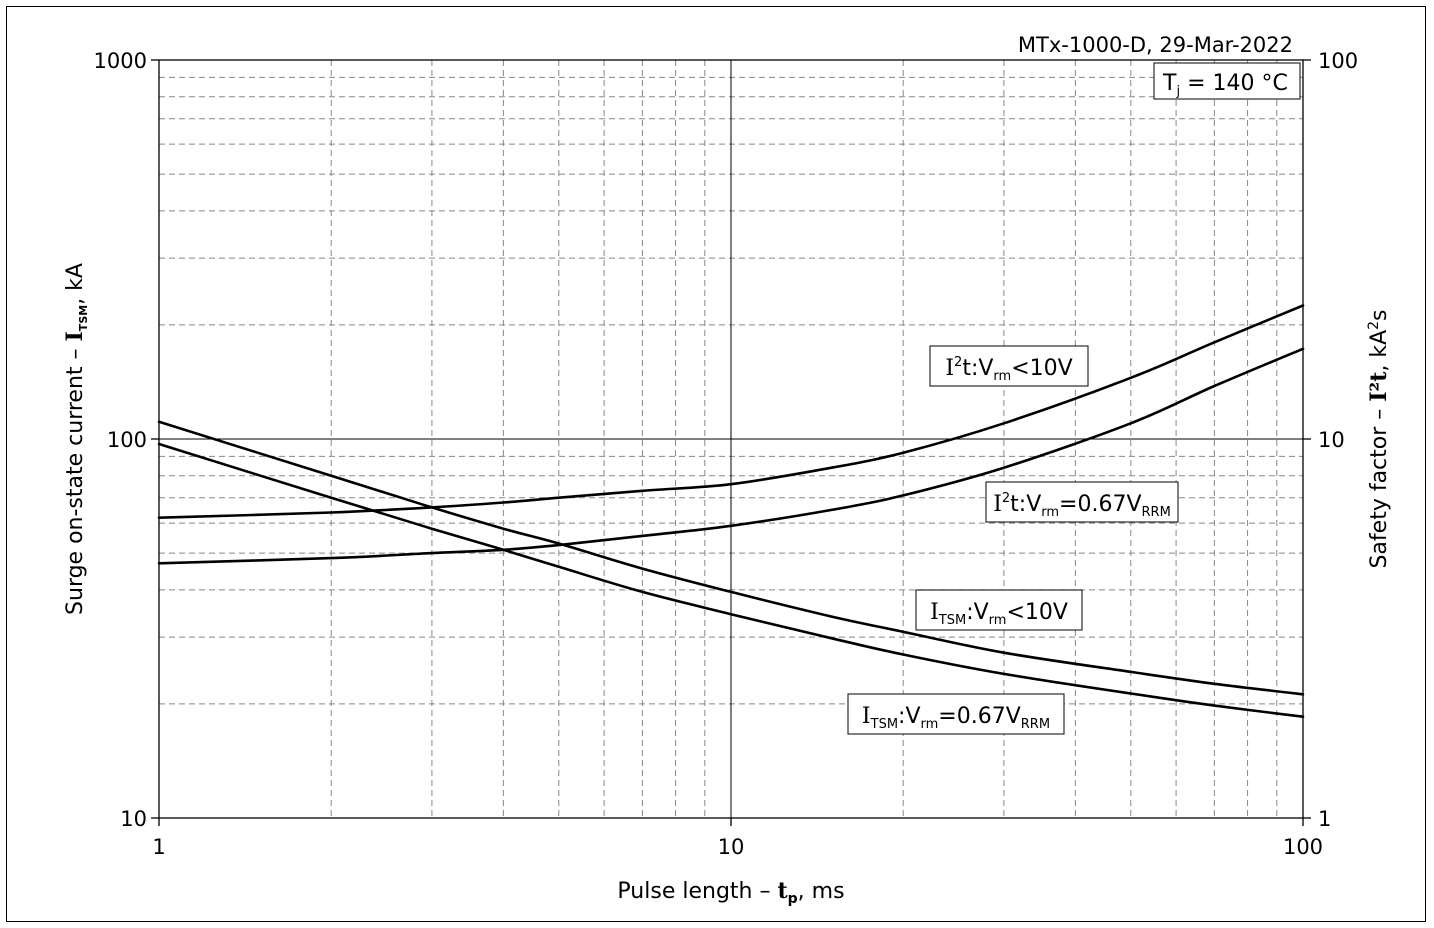 The image size is (1434, 928). I want to click on y-left-tick-label: 100, so click(127, 440).